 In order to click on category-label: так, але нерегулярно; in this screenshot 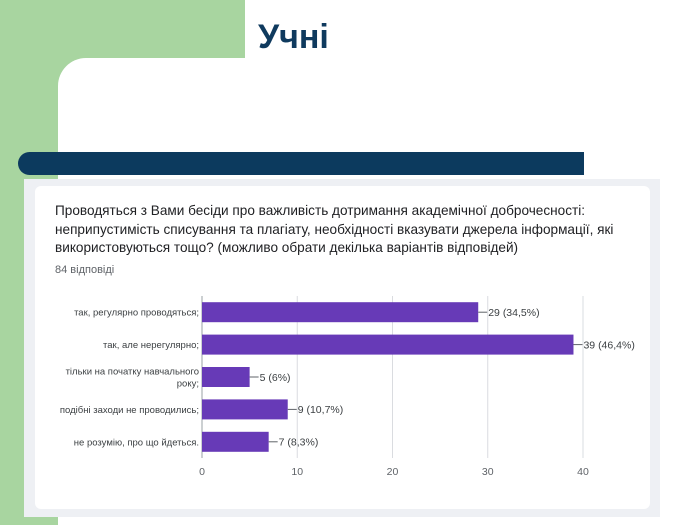, I will do `click(151, 345)`.